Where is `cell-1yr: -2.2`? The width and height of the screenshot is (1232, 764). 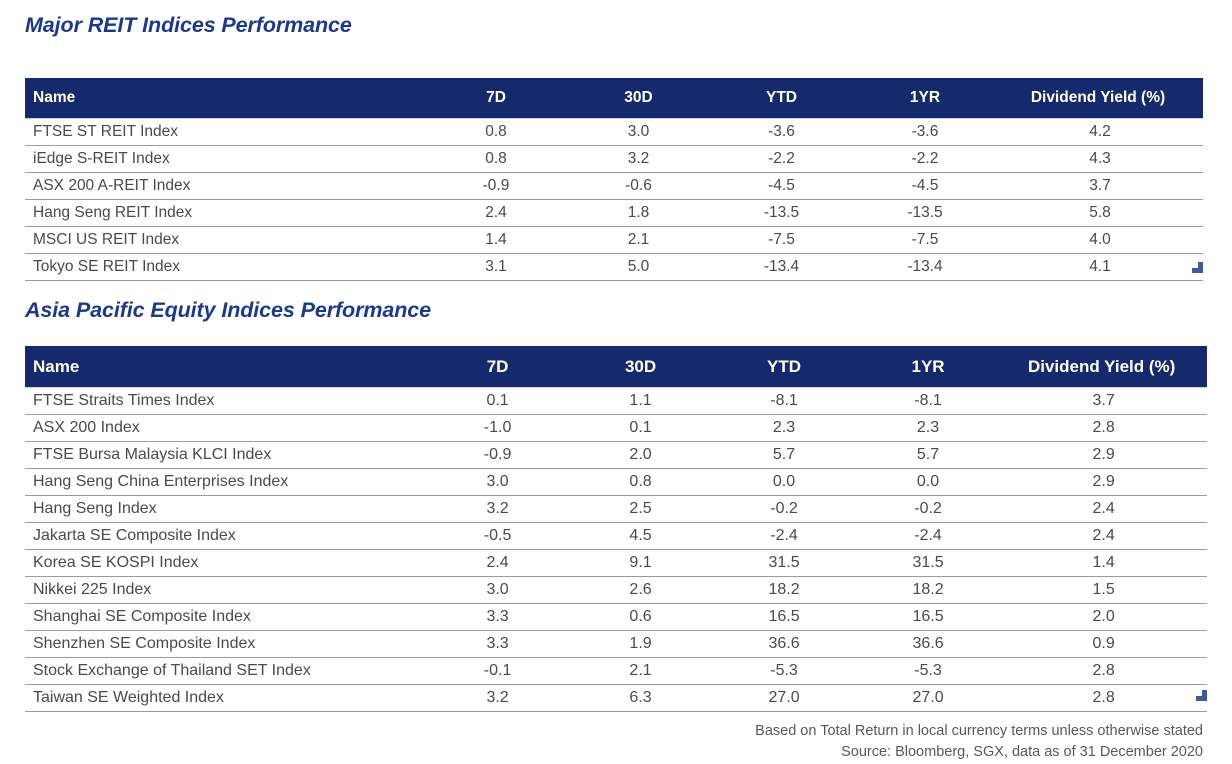
cell-1yr: -2.2 is located at coordinates (925, 159).